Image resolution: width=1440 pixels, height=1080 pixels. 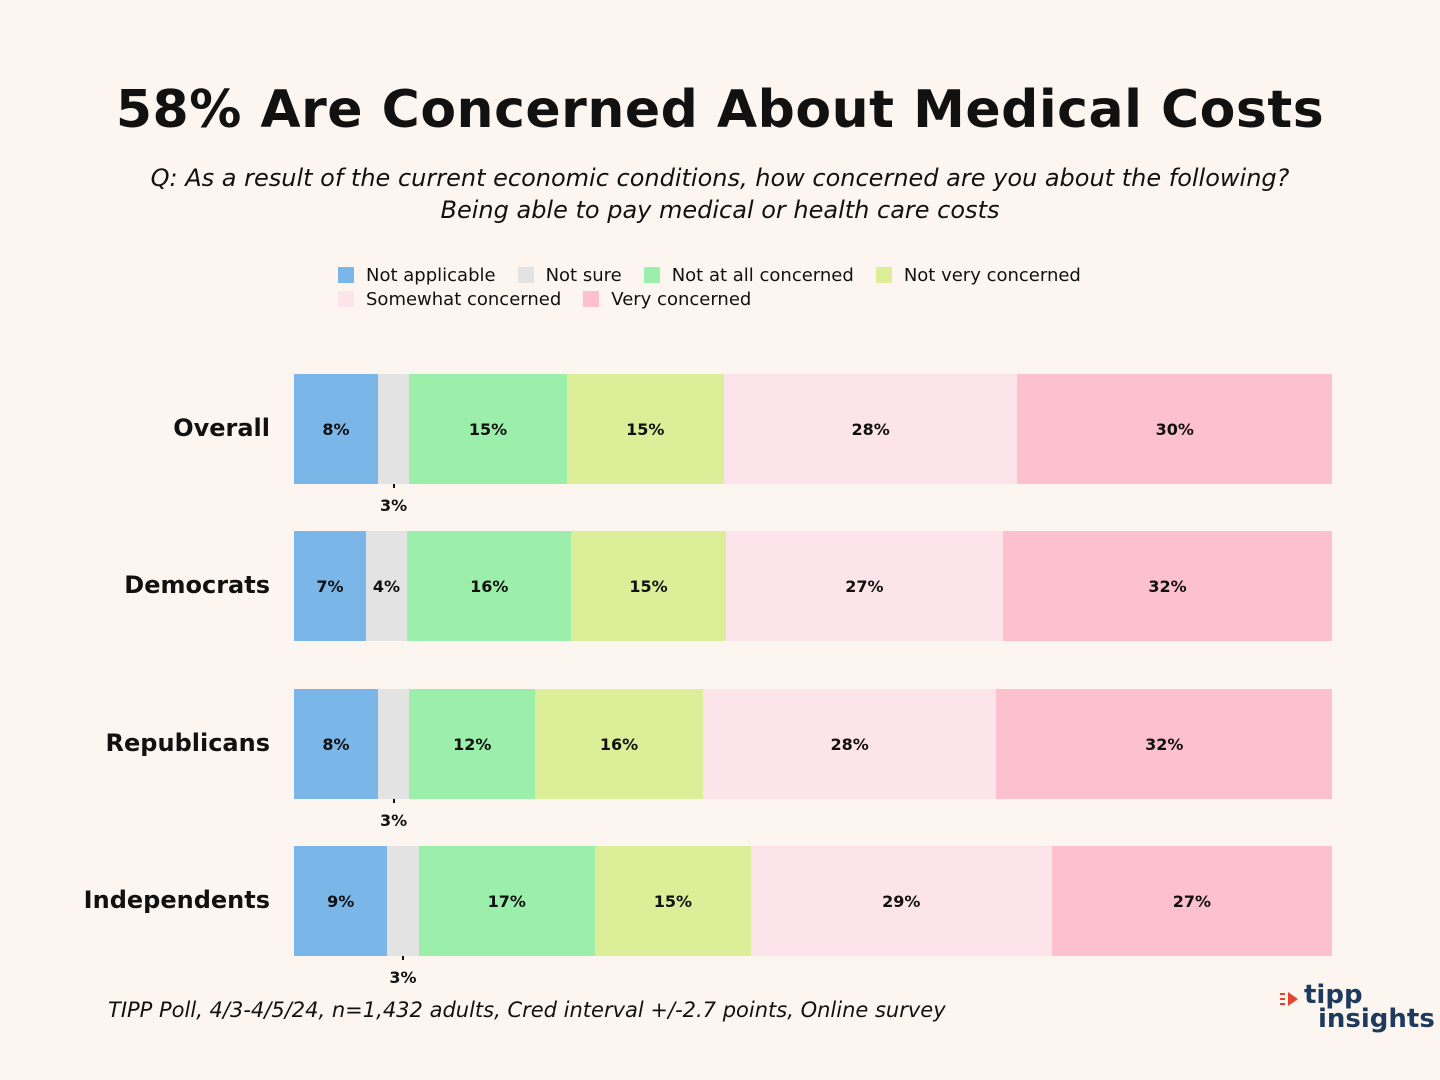 I want to click on legend-item: Not very concerned, so click(x=978, y=275).